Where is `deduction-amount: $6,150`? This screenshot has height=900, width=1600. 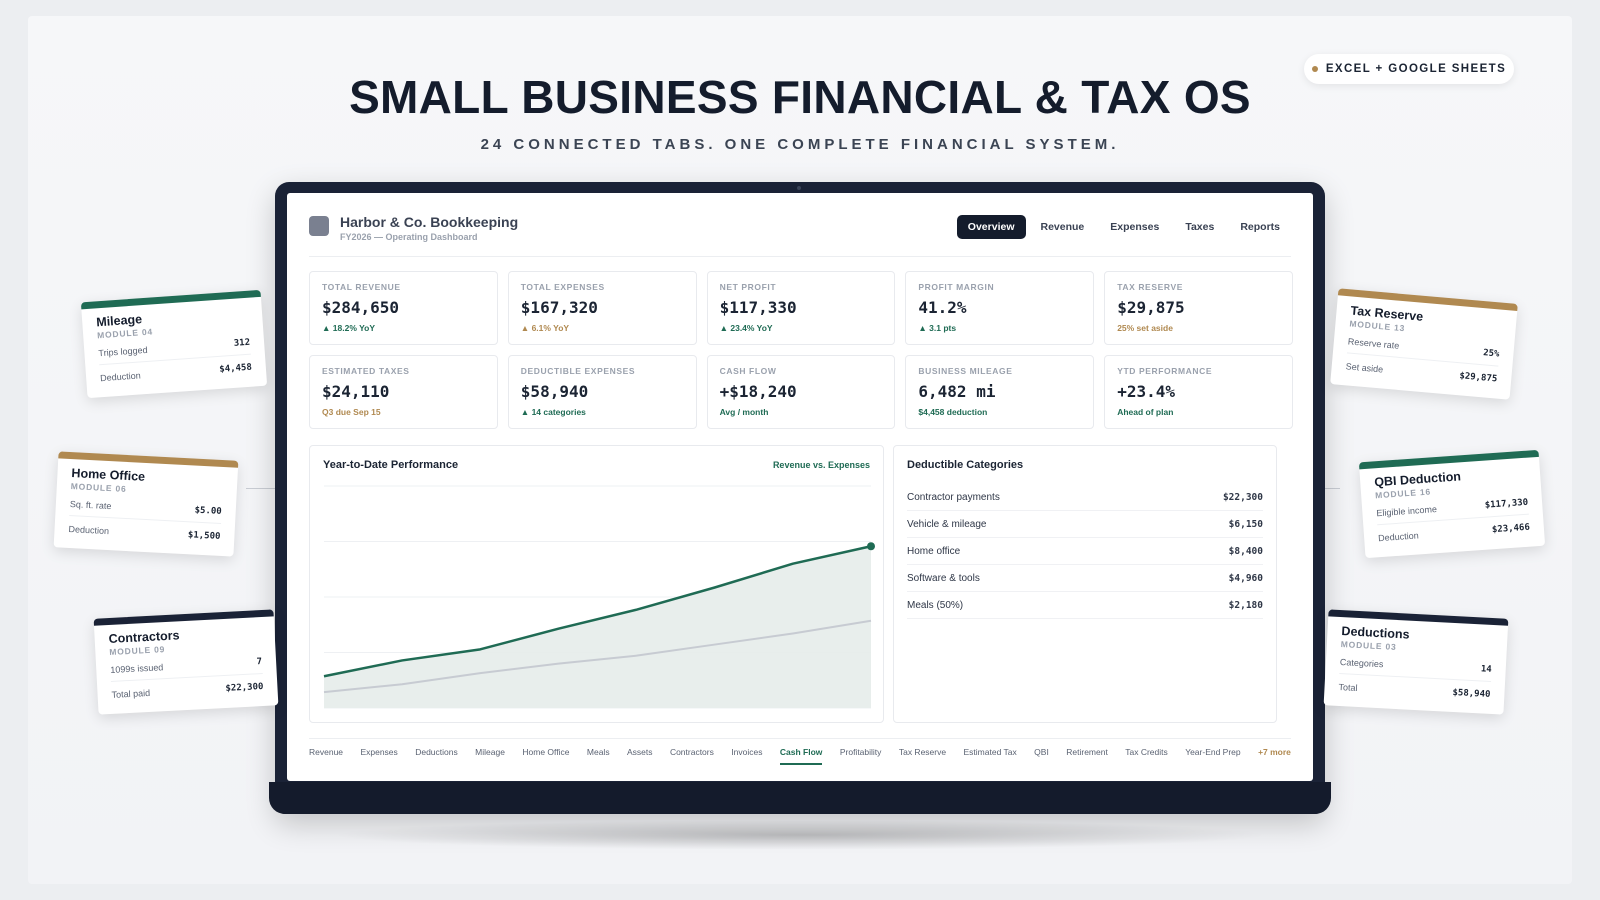 deduction-amount: $6,150 is located at coordinates (1245, 524).